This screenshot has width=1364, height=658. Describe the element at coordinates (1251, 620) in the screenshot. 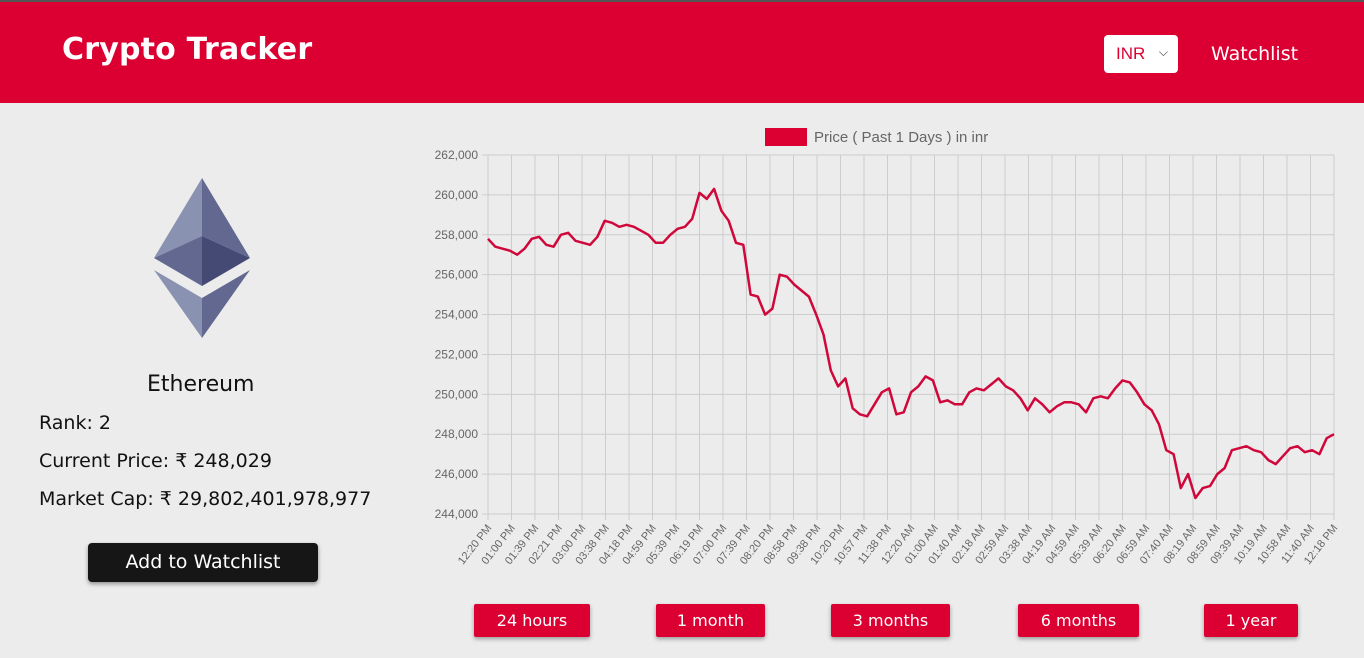

I see `range-button-1-year: 1 year` at that location.